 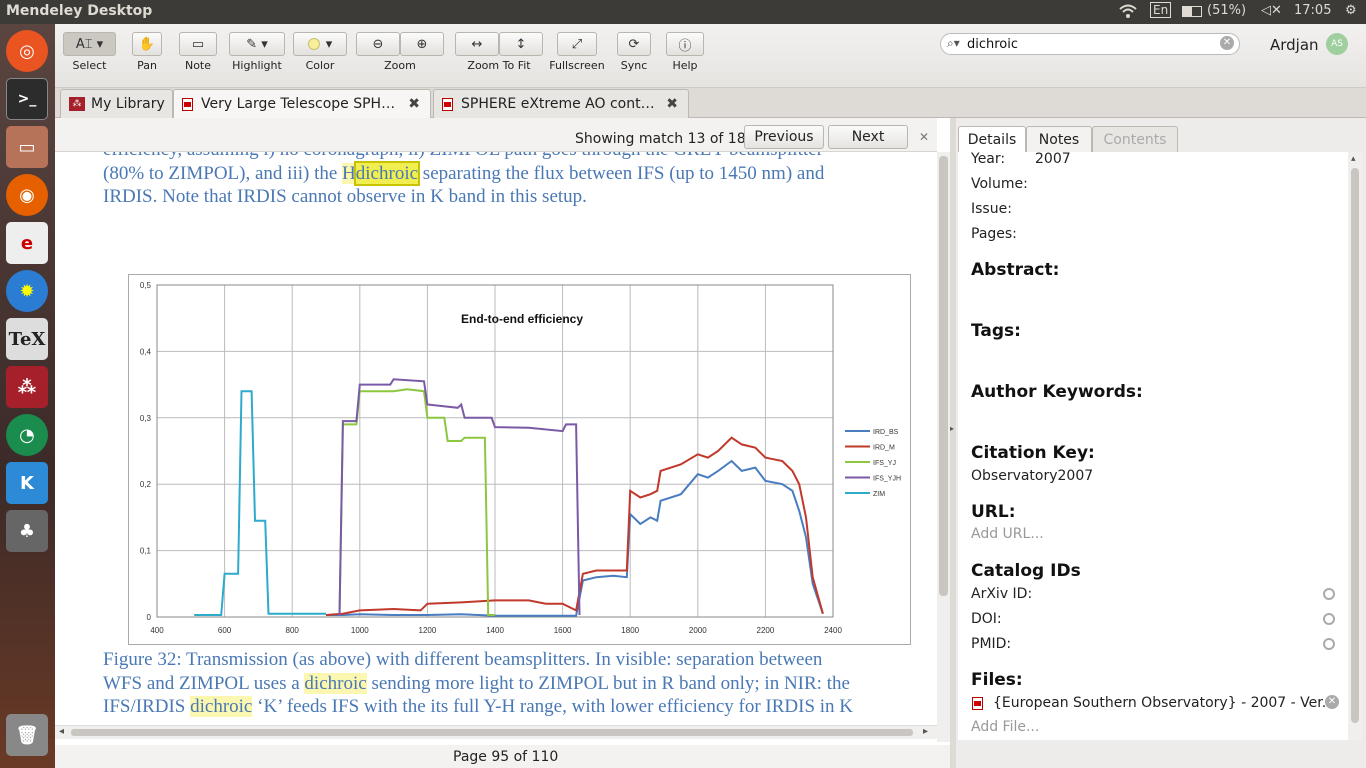 What do you see at coordinates (1059, 139) in the screenshot?
I see `tab-notes: Notes` at bounding box center [1059, 139].